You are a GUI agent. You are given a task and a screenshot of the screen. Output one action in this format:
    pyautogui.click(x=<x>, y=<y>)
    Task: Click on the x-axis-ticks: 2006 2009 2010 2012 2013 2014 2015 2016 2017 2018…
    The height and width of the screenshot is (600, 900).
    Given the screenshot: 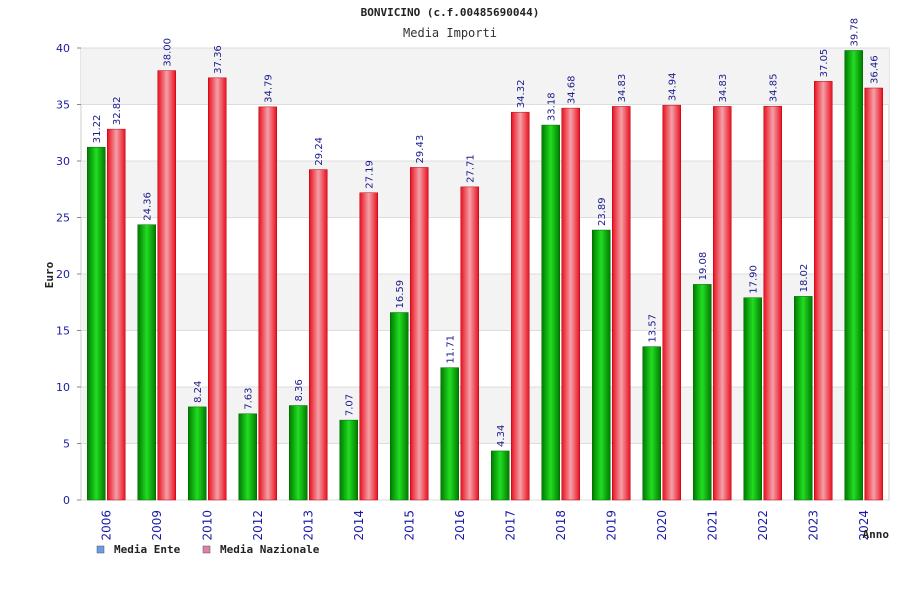 What is the action you would take?
    pyautogui.click(x=485, y=525)
    